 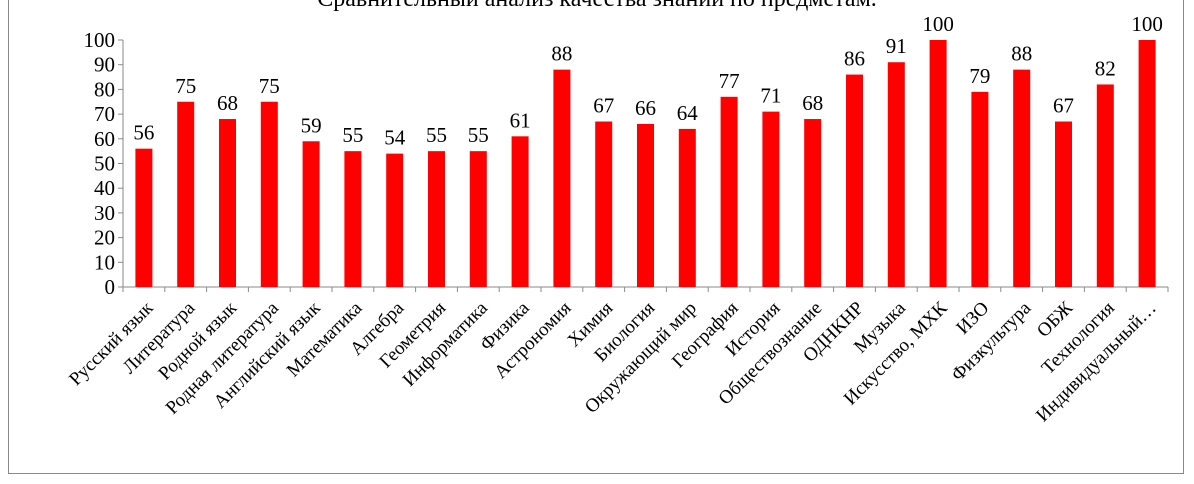 I want to click on data-label: 91, so click(x=896, y=46).